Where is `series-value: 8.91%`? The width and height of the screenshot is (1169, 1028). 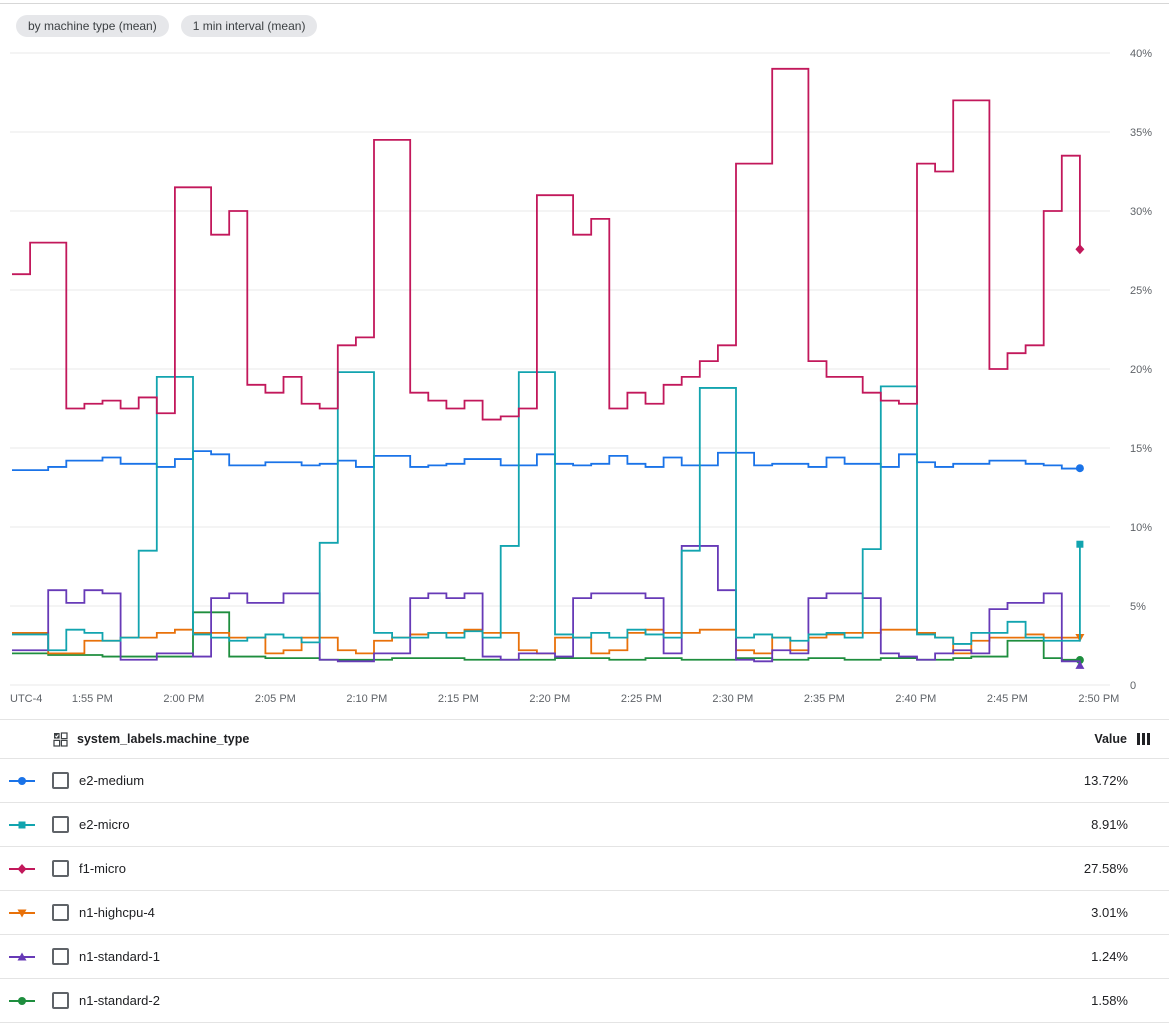
series-value: 8.91% is located at coordinates (1109, 824).